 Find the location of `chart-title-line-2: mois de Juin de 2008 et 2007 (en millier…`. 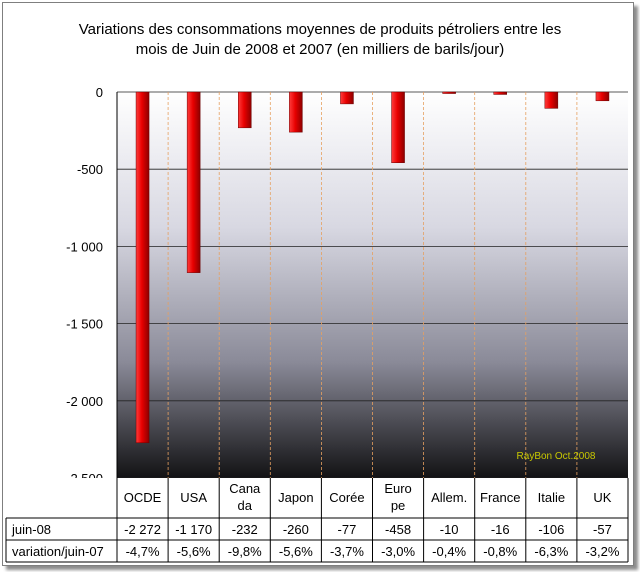

chart-title-line-2: mois de Juin de 2008 et 2007 (en millier… is located at coordinates (320, 49).